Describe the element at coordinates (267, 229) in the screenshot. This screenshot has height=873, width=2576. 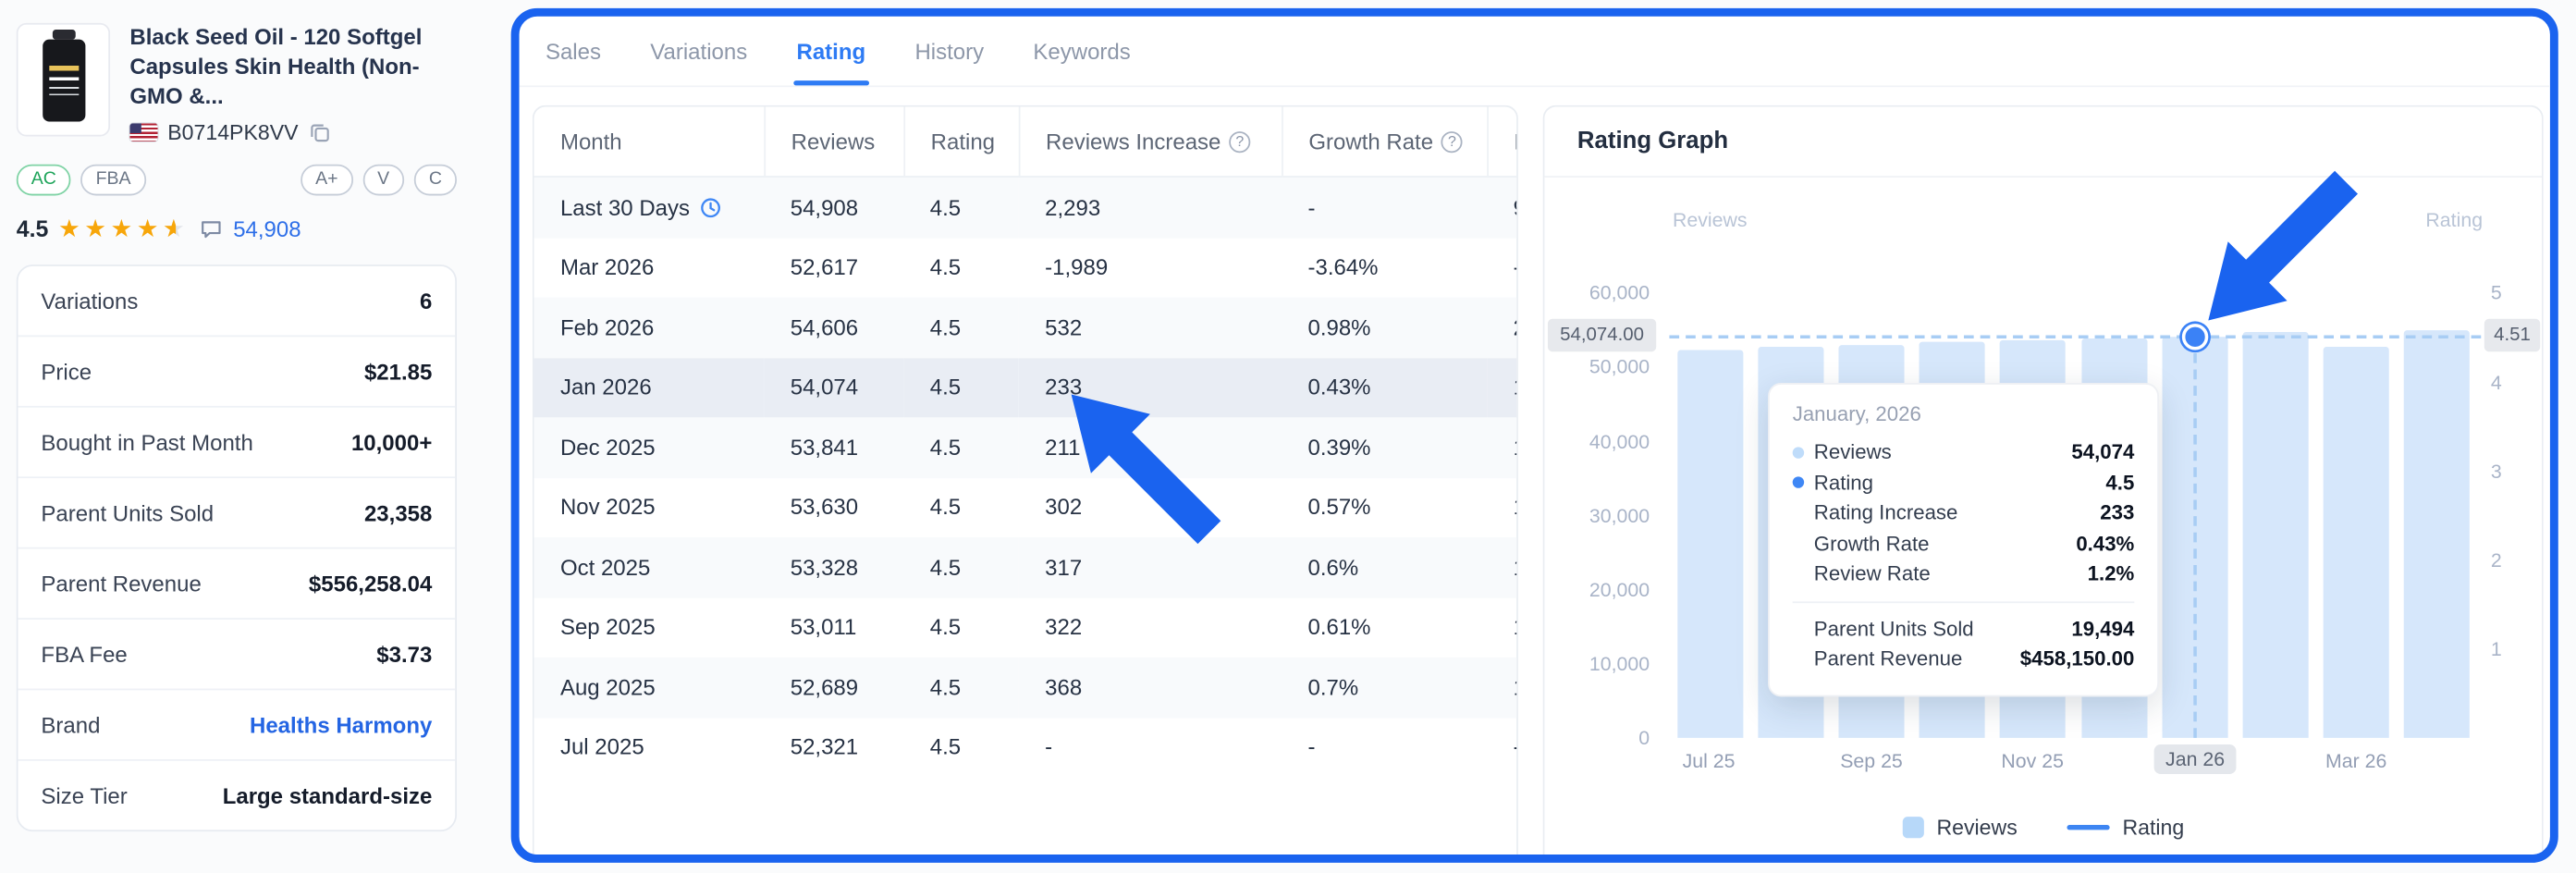
I see `reviews-count-link: 54,908` at that location.